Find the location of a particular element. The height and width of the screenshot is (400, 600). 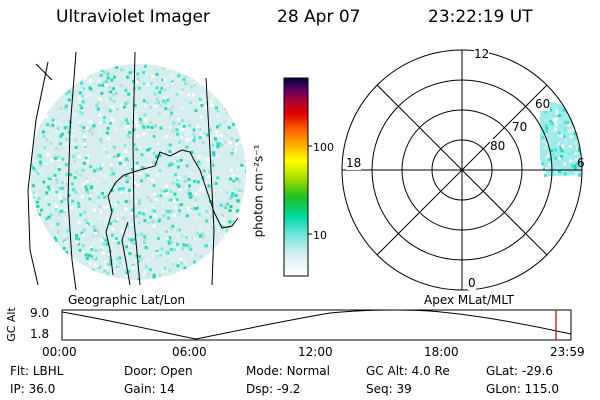

status-seq: Seq: 39 is located at coordinates (389, 389).